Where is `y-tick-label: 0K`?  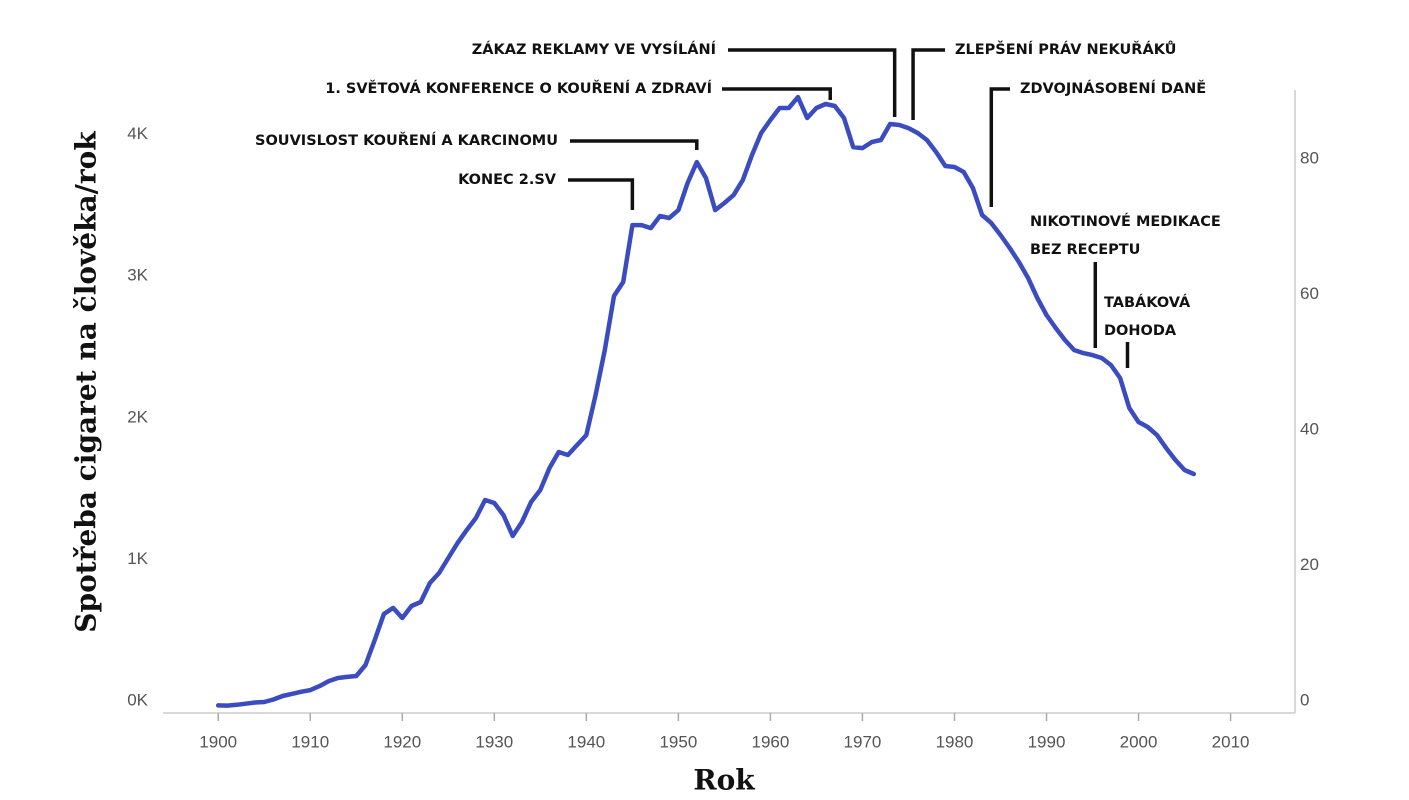 y-tick-label: 0K is located at coordinates (137, 699).